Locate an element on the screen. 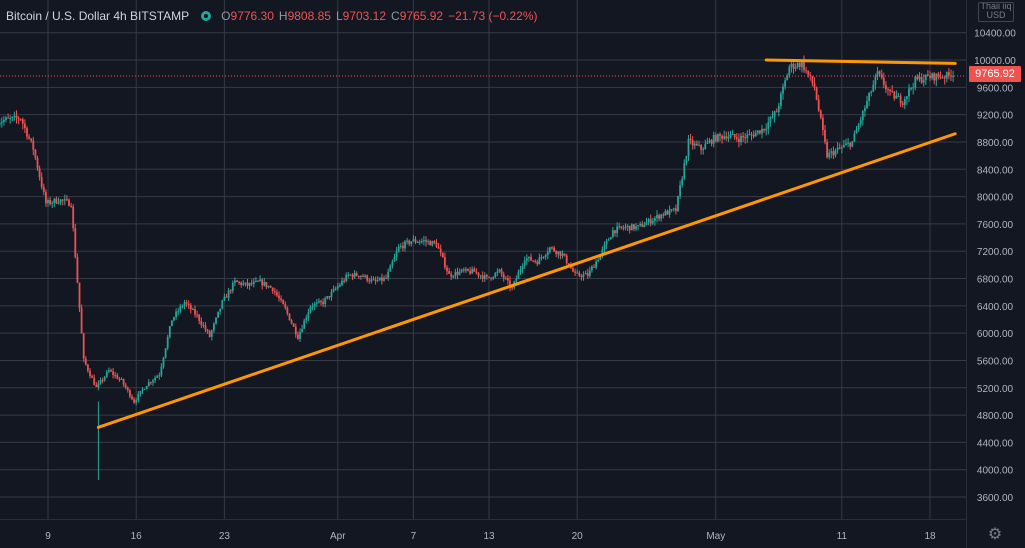 The height and width of the screenshot is (548, 1025). last-price-label: 9765.92 is located at coordinates (995, 74).